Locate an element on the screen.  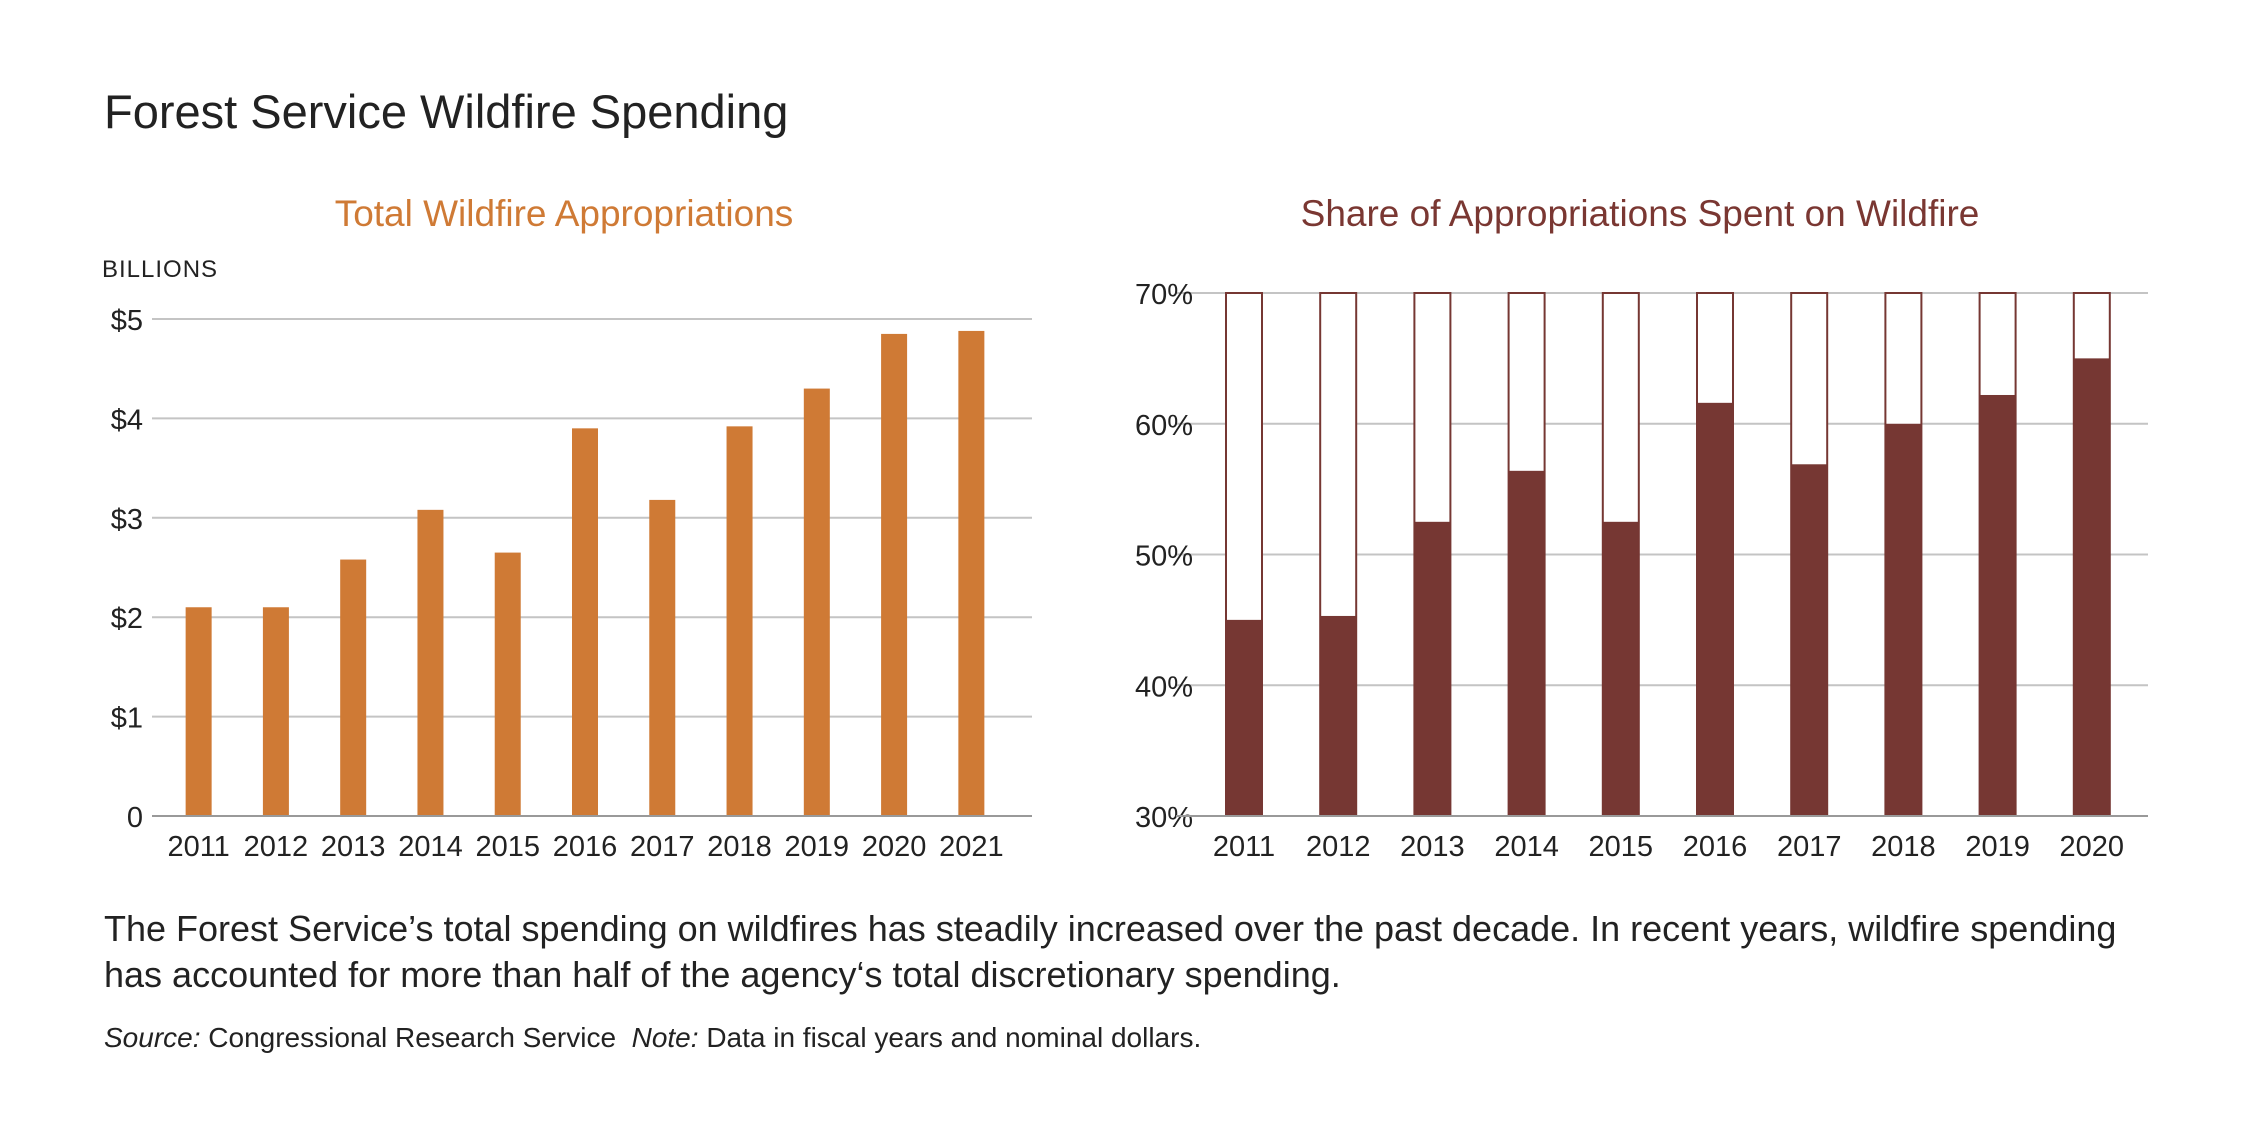
right-y-tick-label: 60% is located at coordinates (1164, 426).